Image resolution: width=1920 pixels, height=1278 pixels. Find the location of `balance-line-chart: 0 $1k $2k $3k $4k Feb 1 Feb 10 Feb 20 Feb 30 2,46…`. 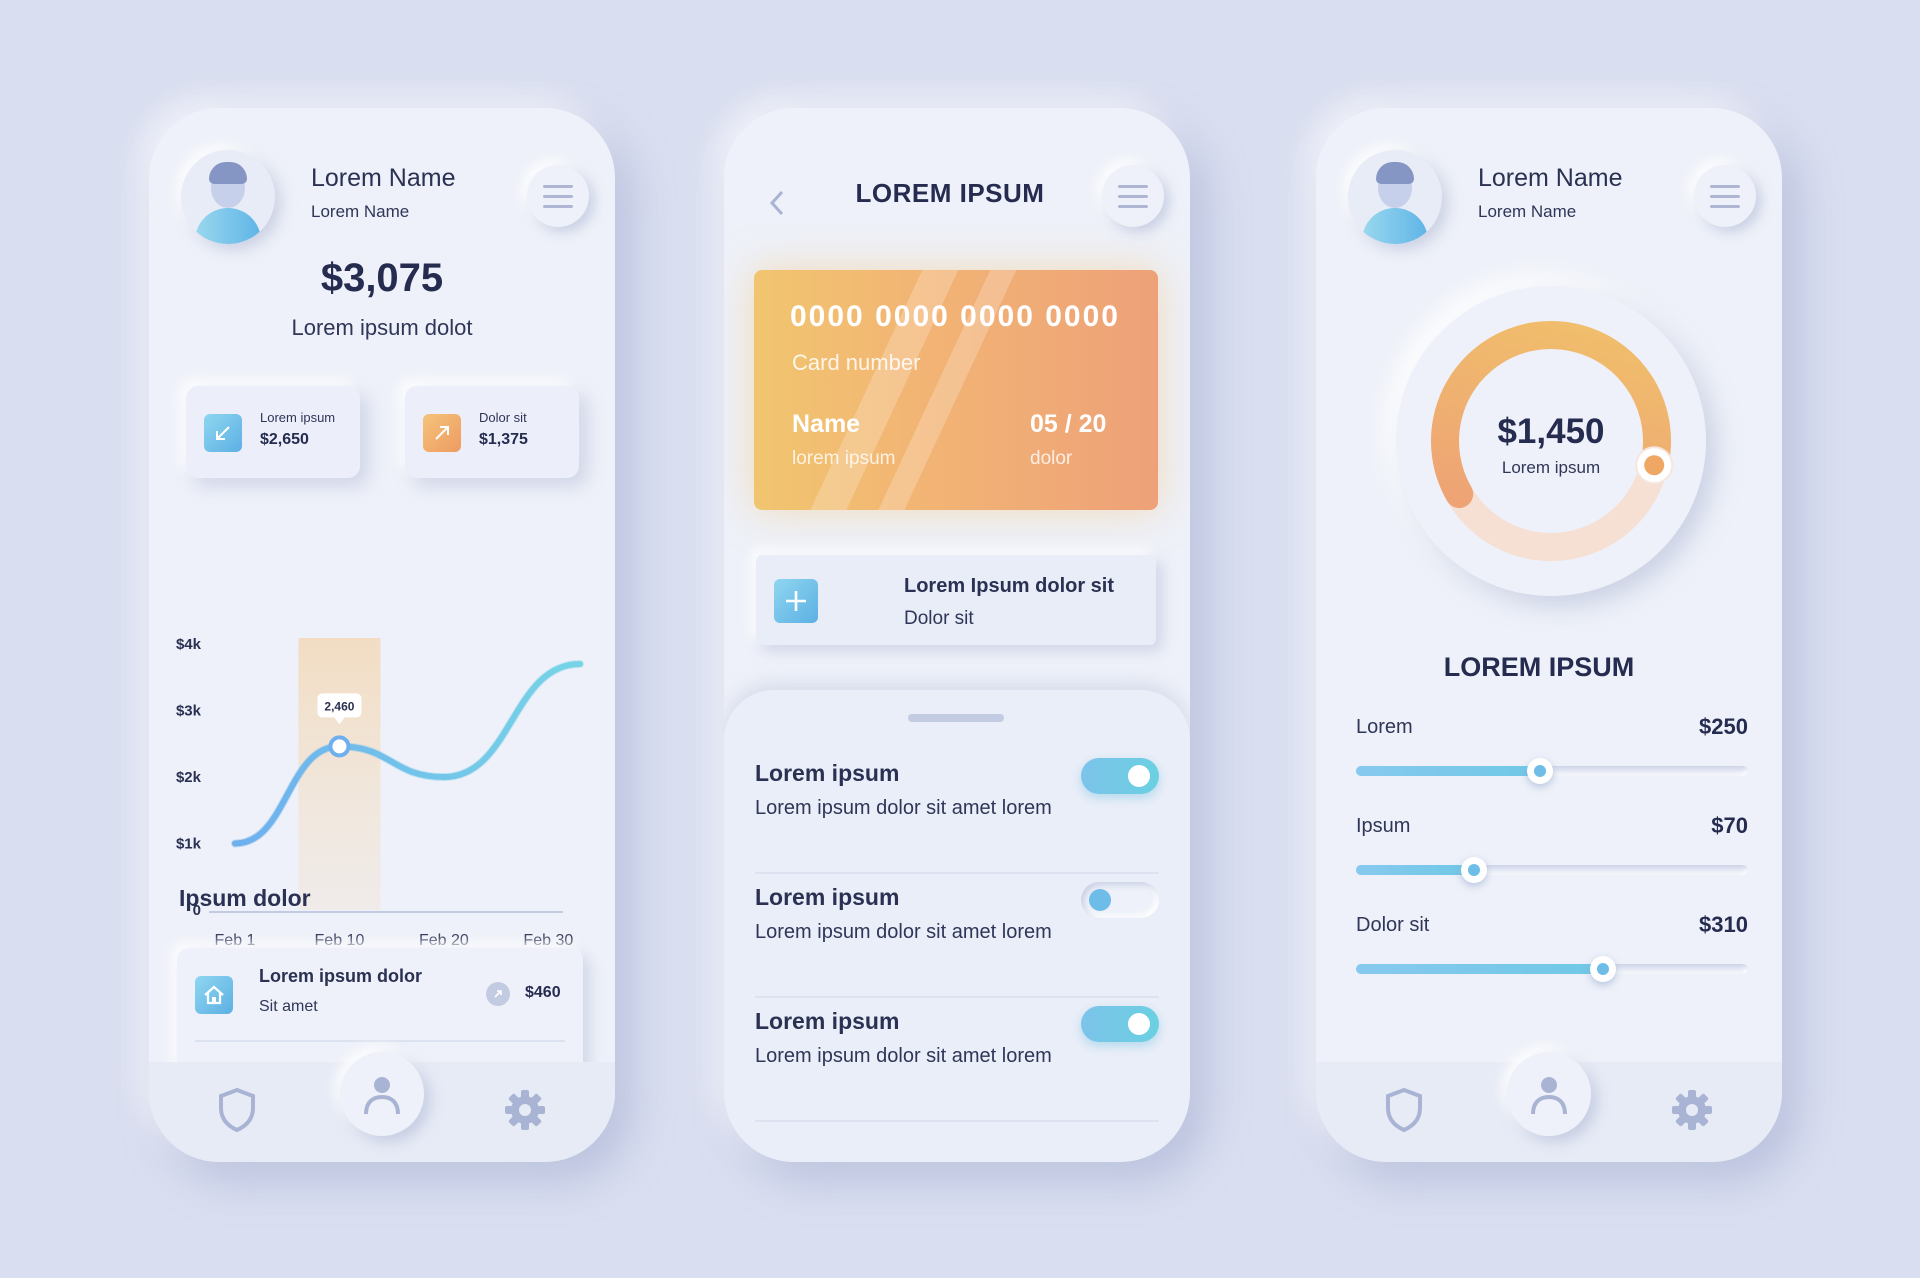

balance-line-chart: 0 $1k $2k $3k $4k Feb 1 Feb 10 Feb 20 Feb 30 2,46… is located at coordinates (380, 792).